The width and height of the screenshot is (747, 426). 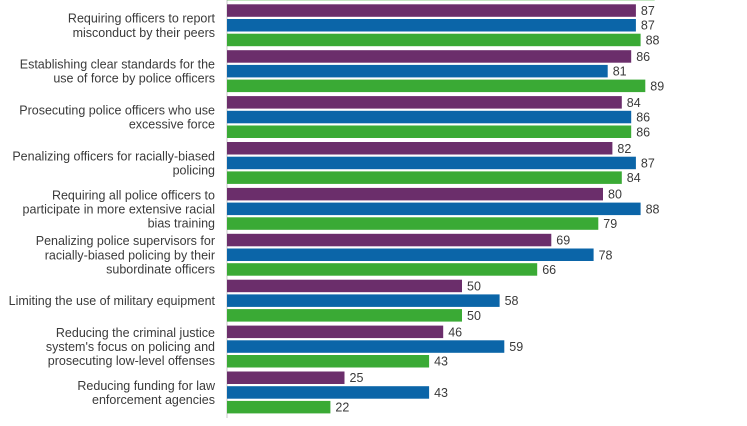 I want to click on bar-value-label: 58, so click(x=512, y=301).